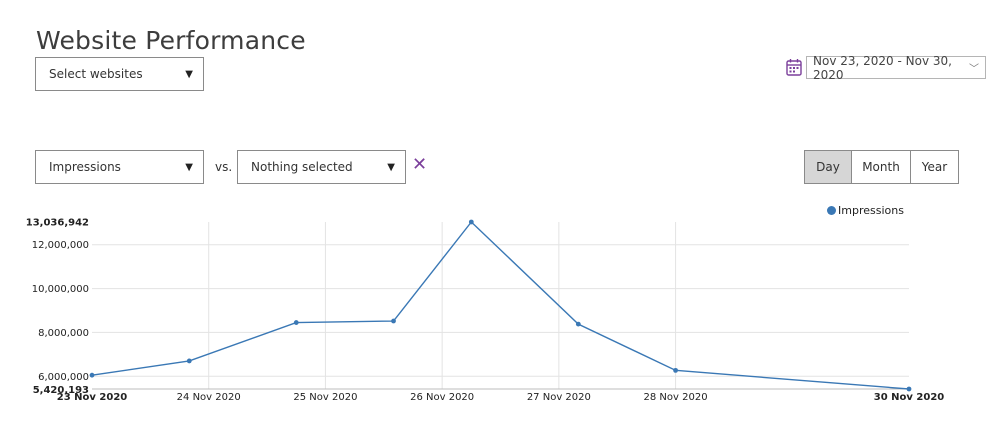 The width and height of the screenshot is (1000, 441). Describe the element at coordinates (85, 167) in the screenshot. I see `metric-label: Impressions` at that location.